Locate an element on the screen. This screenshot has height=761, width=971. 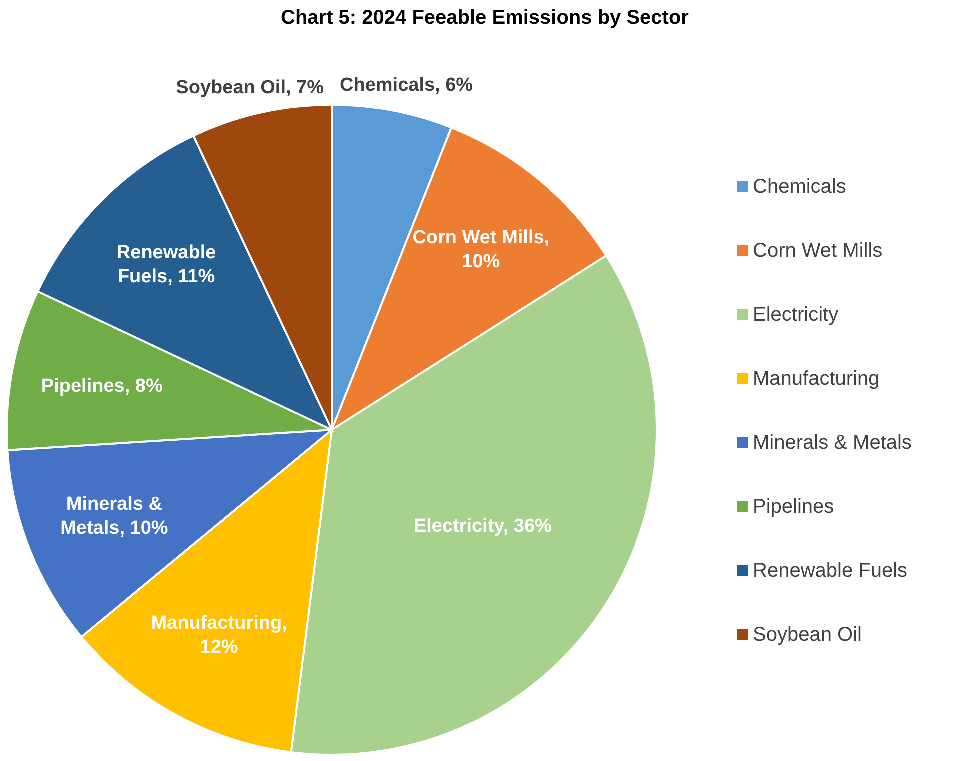
data-label: Chemicals, 6% is located at coordinates (407, 85).